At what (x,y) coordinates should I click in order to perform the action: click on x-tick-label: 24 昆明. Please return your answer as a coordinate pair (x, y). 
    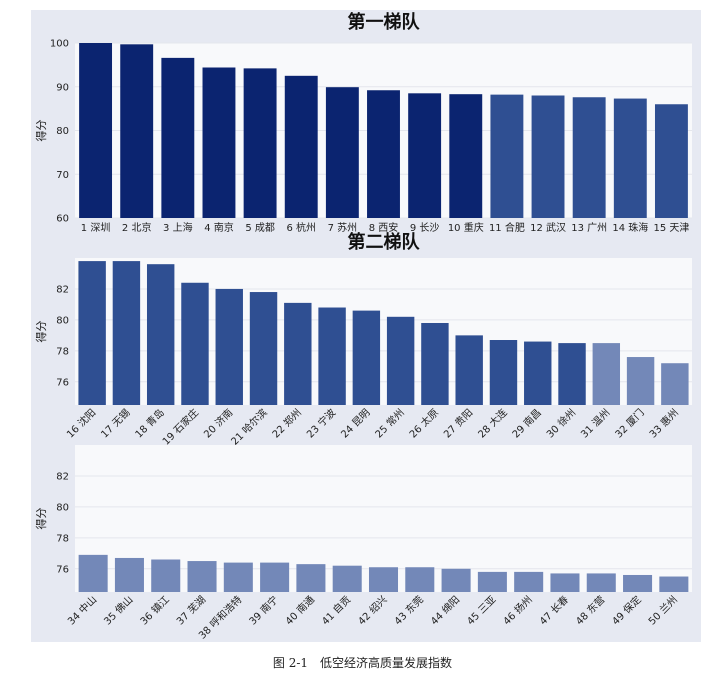
    Looking at the image, I should click on (356, 424).